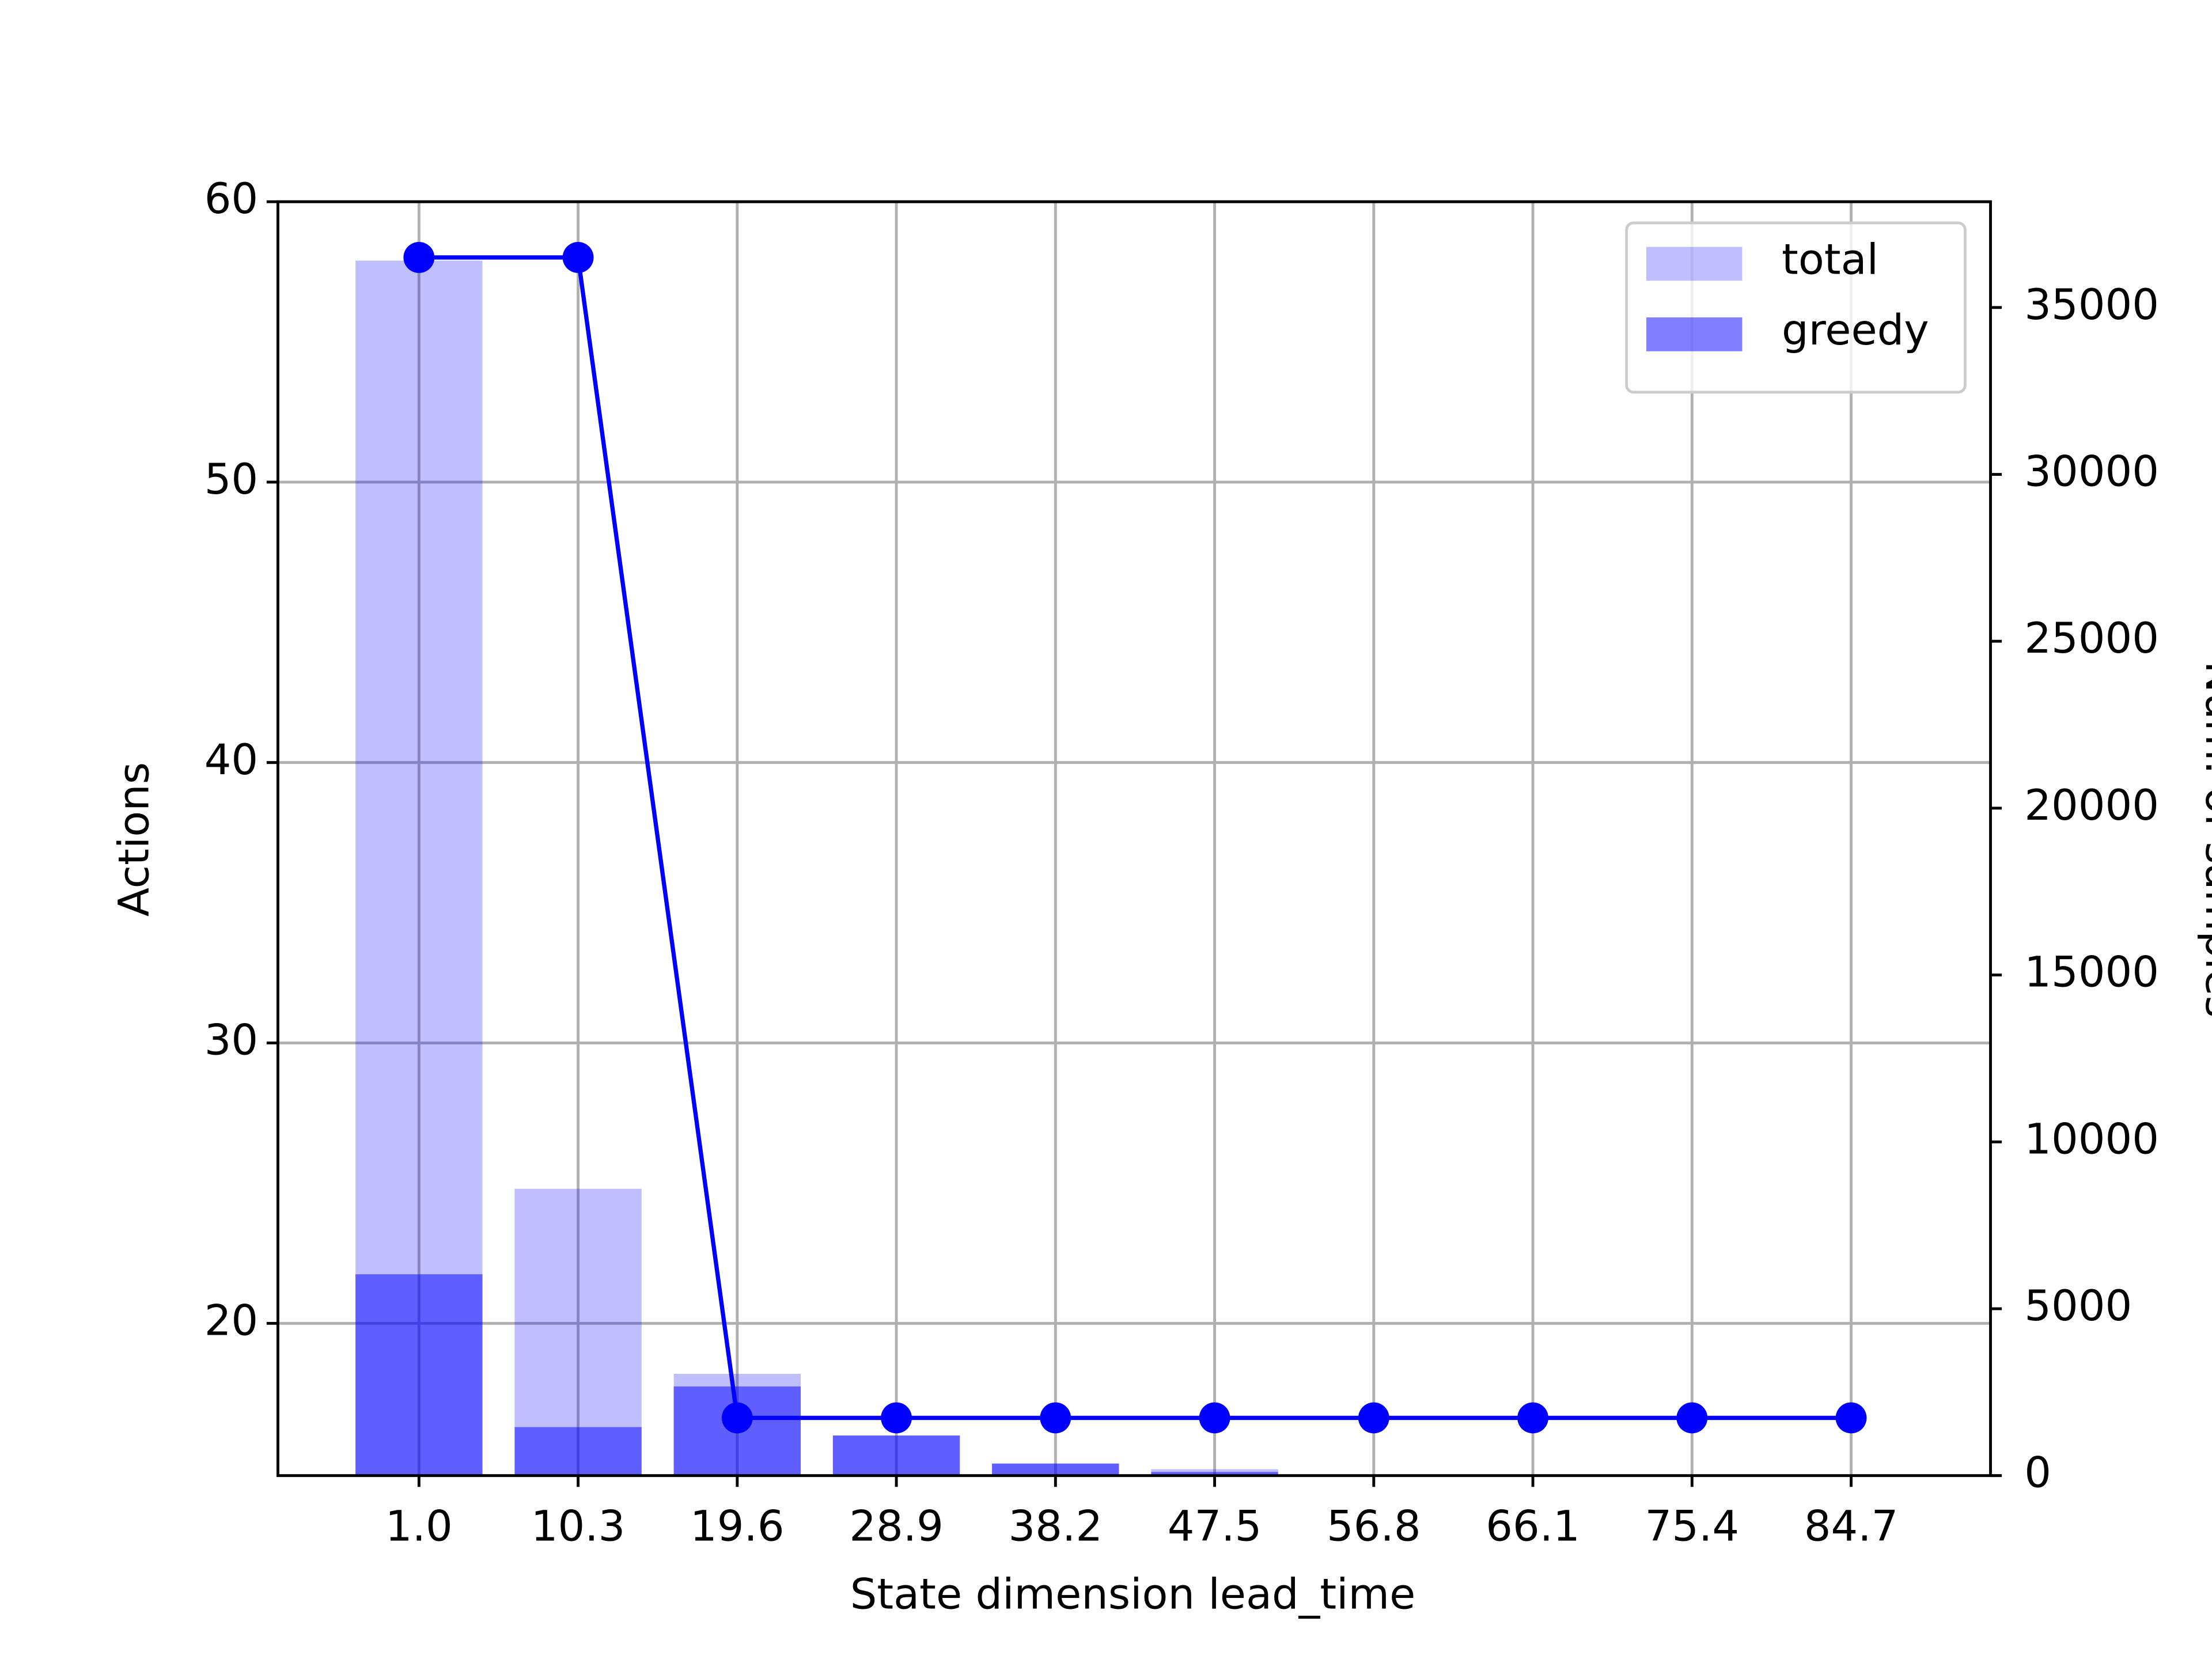 This screenshot has height=1659, width=2212. Describe the element at coordinates (1533, 1526) in the screenshot. I see `x-tick-label: 66.1` at that location.